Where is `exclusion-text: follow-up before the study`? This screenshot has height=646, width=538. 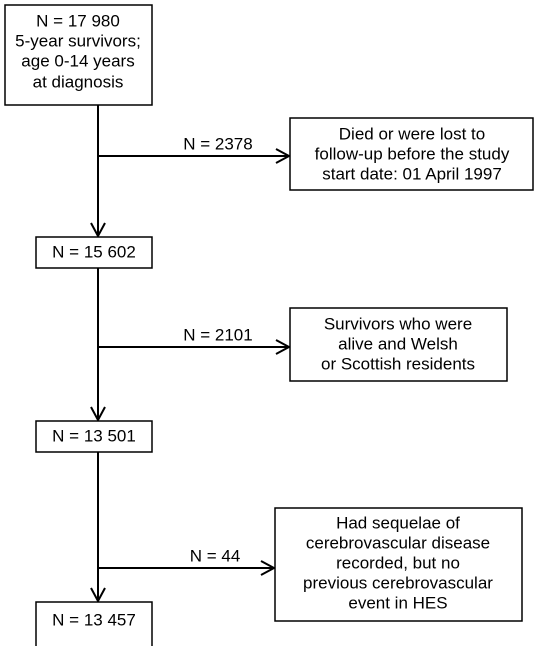 exclusion-text: follow-up before the study is located at coordinates (412, 153).